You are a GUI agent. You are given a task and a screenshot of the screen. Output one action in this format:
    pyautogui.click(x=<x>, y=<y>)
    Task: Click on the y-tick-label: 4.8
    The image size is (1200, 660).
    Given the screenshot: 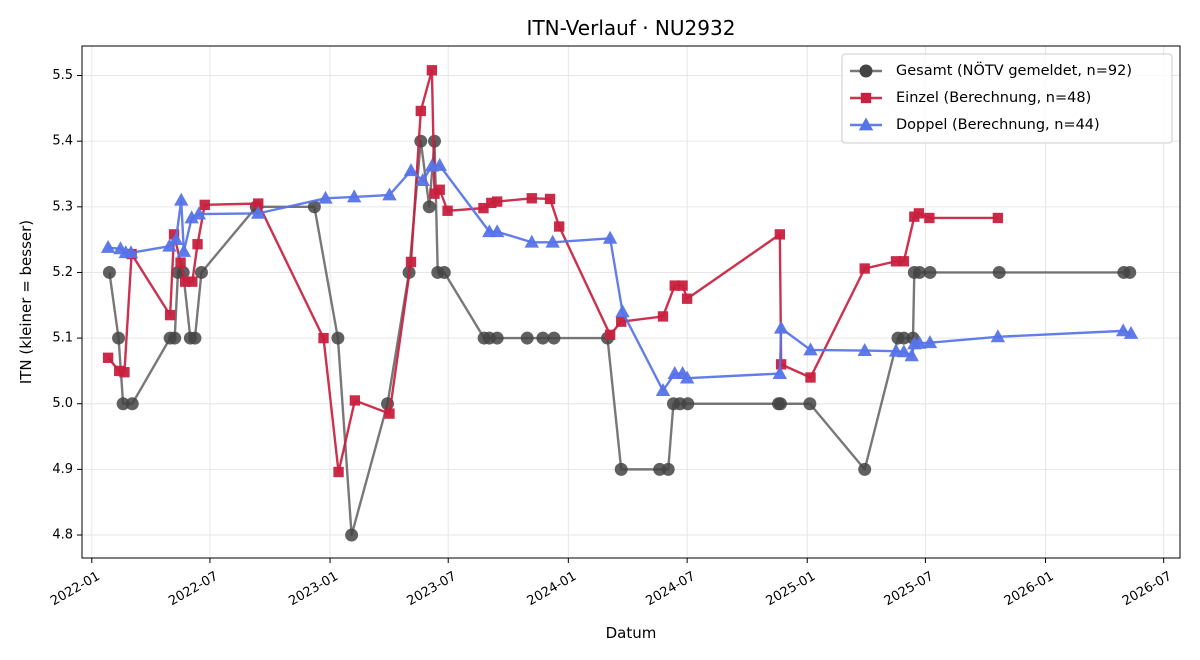 What is the action you would take?
    pyautogui.click(x=62, y=535)
    